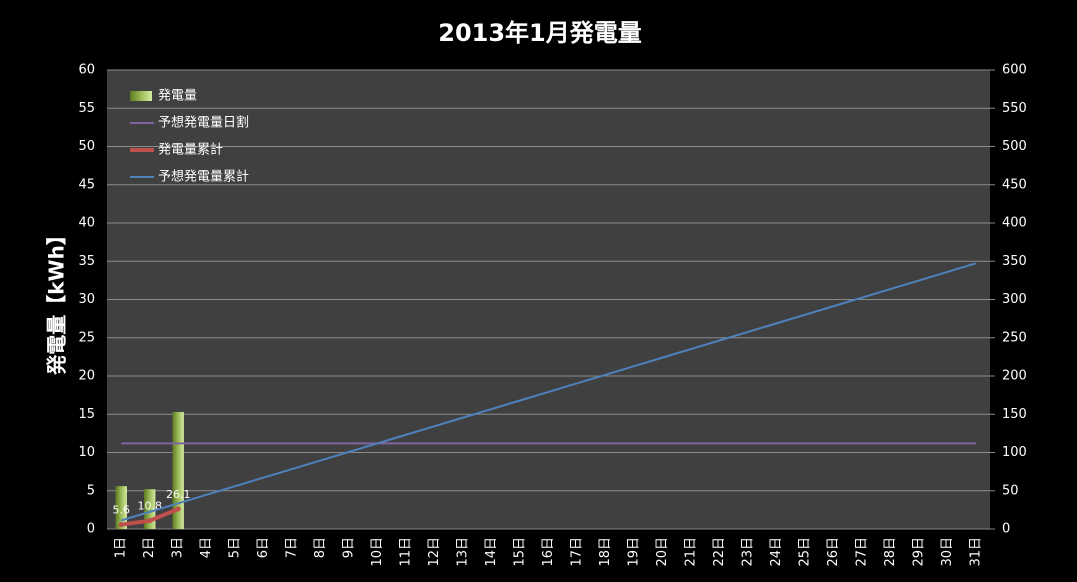 The height and width of the screenshot is (582, 1077). What do you see at coordinates (1014, 184) in the screenshot?
I see `y2-tick-label: 450` at bounding box center [1014, 184].